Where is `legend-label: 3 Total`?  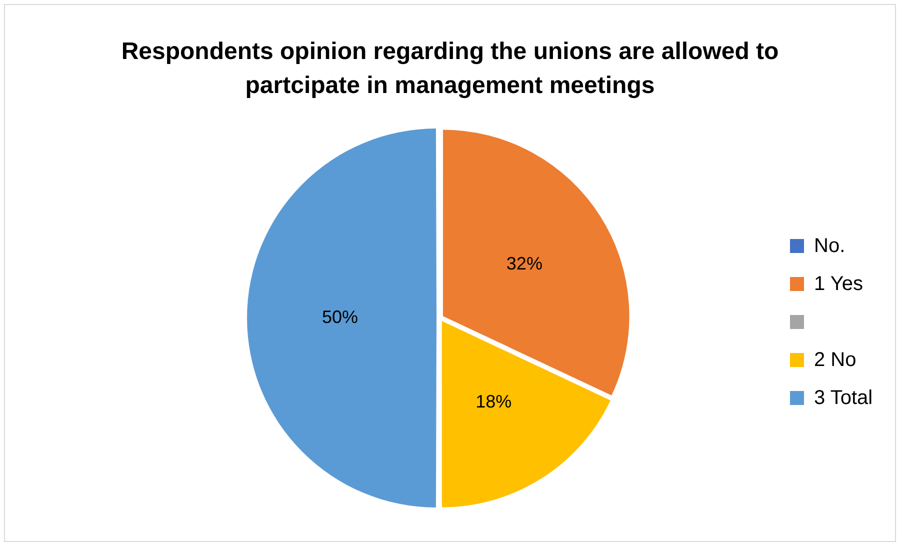 legend-label: 3 Total is located at coordinates (843, 398).